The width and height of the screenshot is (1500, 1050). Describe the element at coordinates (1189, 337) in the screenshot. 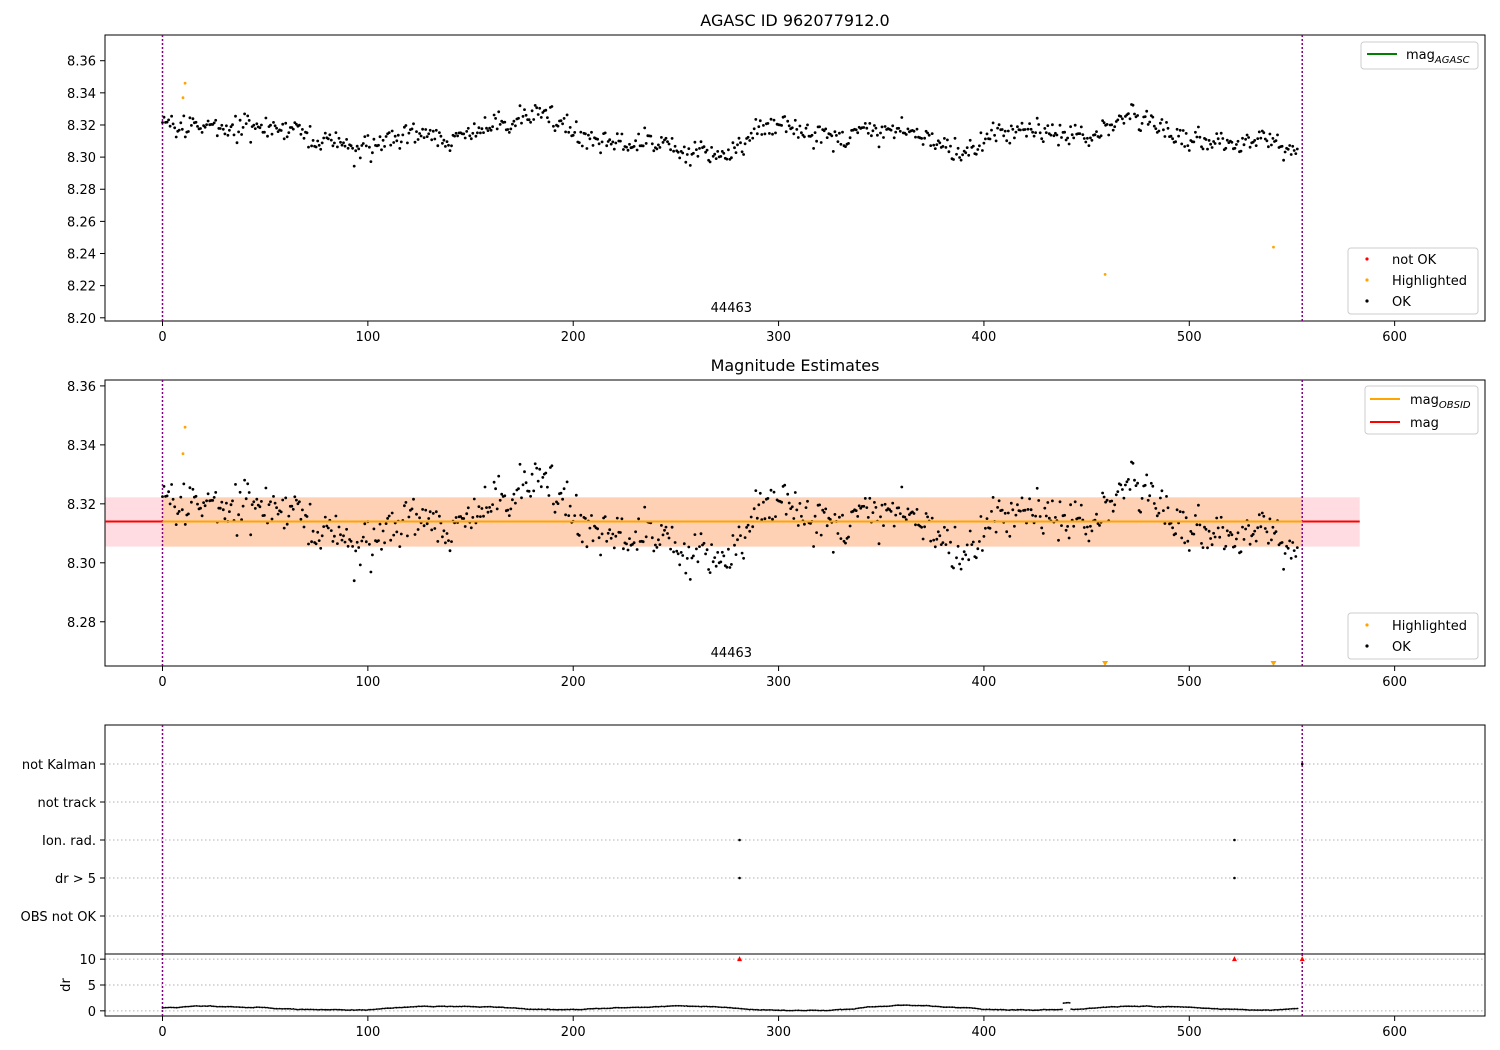

I see `x-tick-label: 500` at that location.